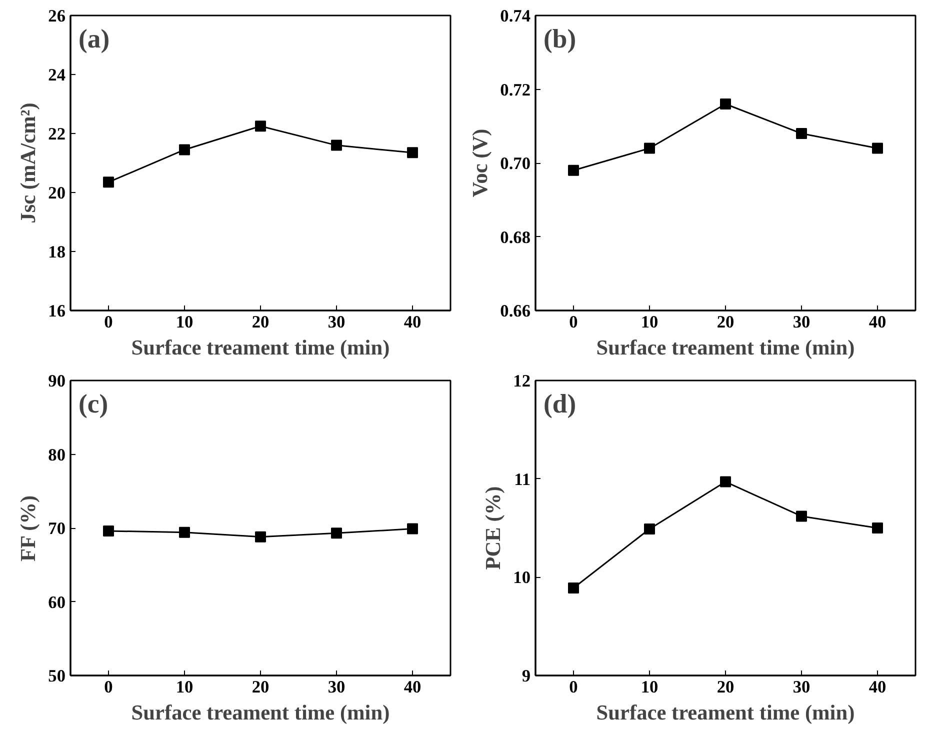 The width and height of the screenshot is (943, 739). Describe the element at coordinates (522, 479) in the screenshot. I see `y-tick-label: 11` at that location.